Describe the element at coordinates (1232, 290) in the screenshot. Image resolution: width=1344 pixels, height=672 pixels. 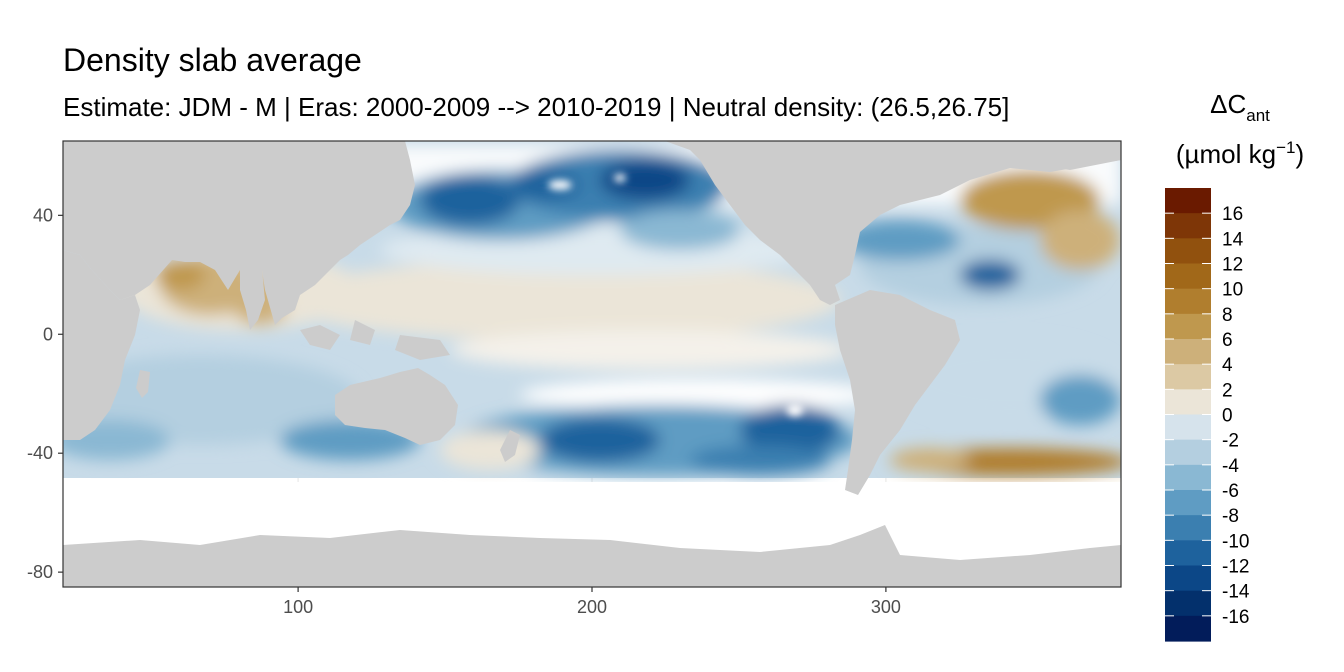
I see `legend-break-label: 10` at that location.